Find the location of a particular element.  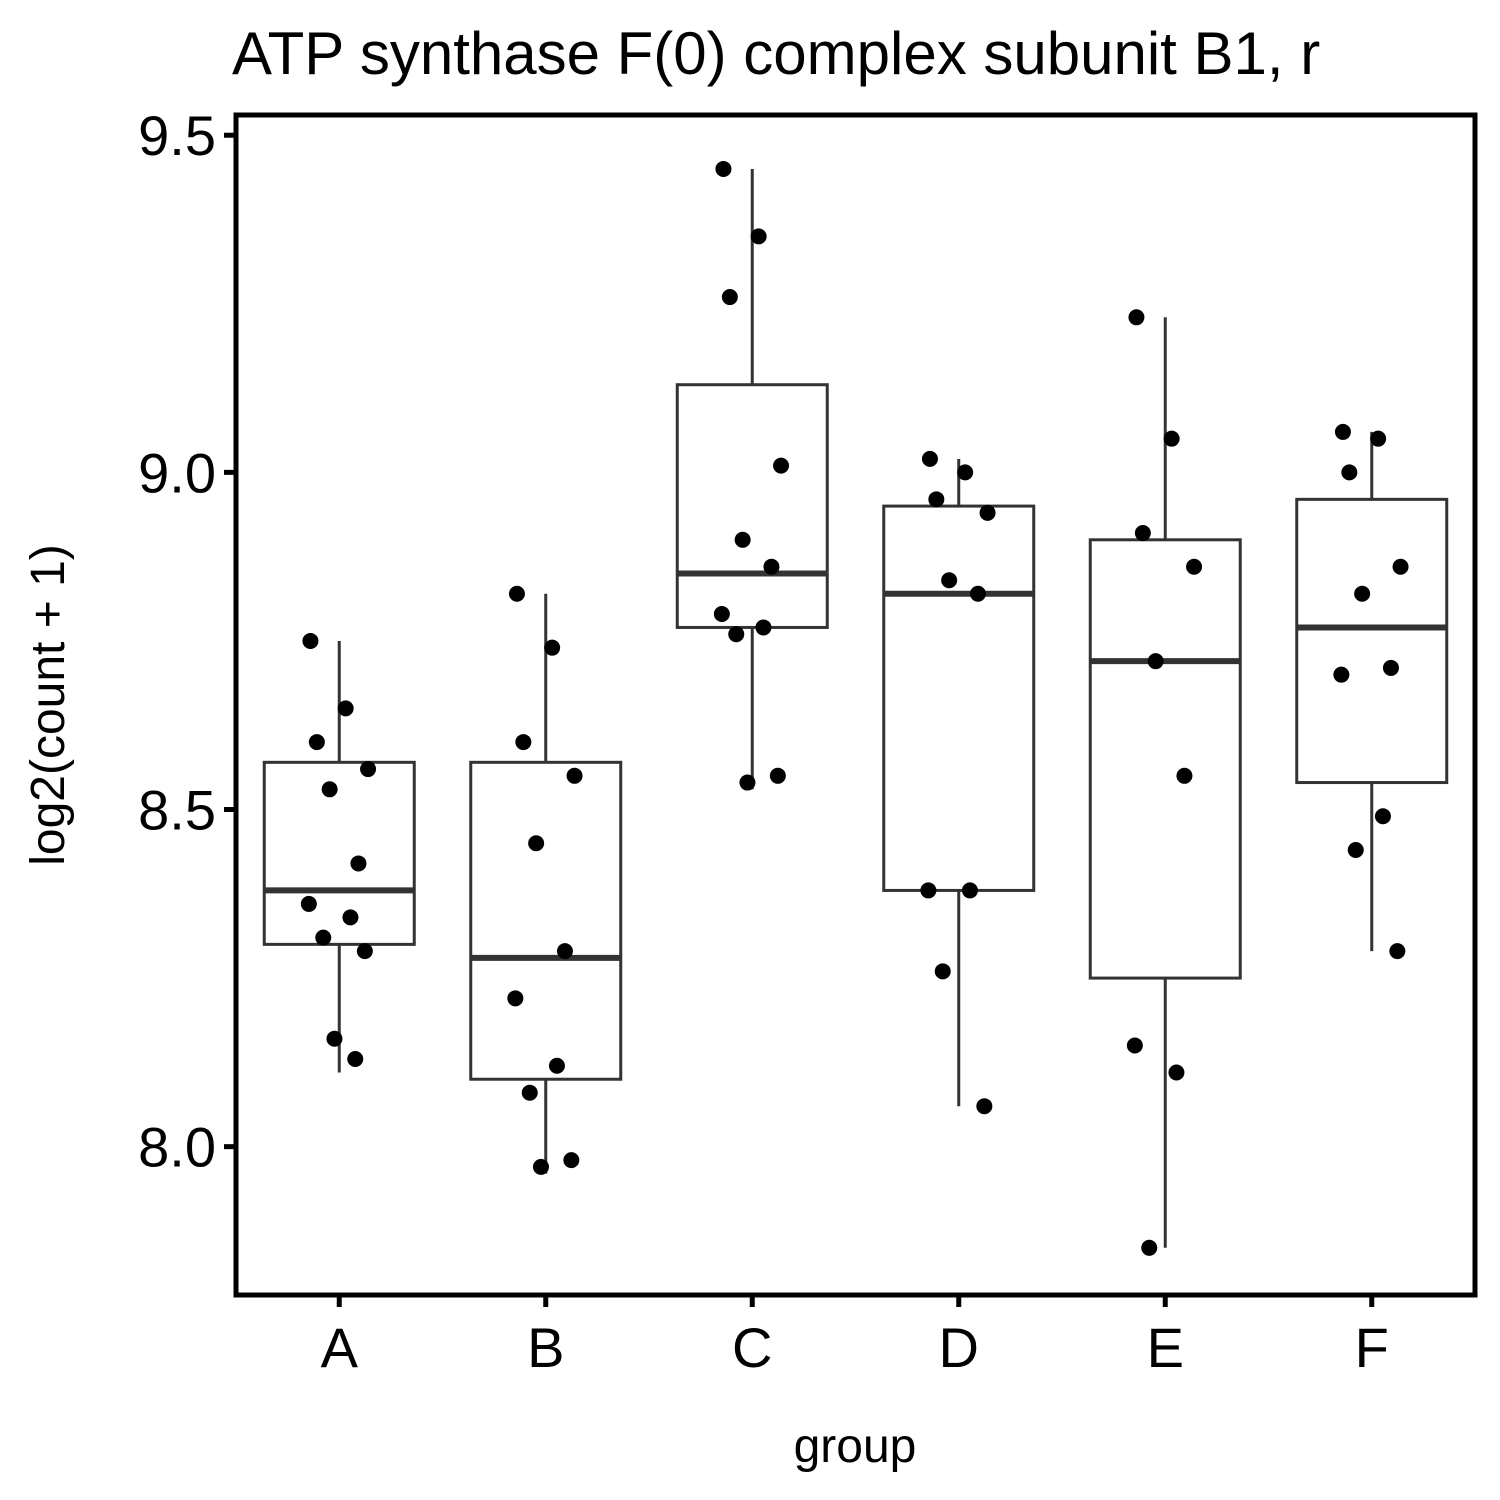

x-tick-label: E is located at coordinates (1165, 1347).